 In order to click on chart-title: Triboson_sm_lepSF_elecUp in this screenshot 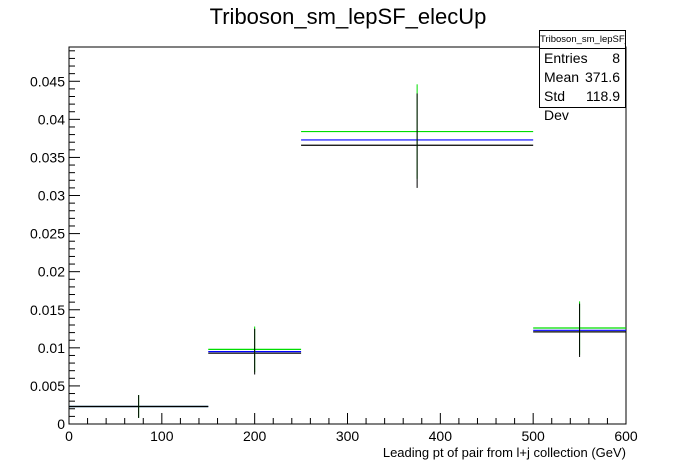, I will do `click(348, 16)`.